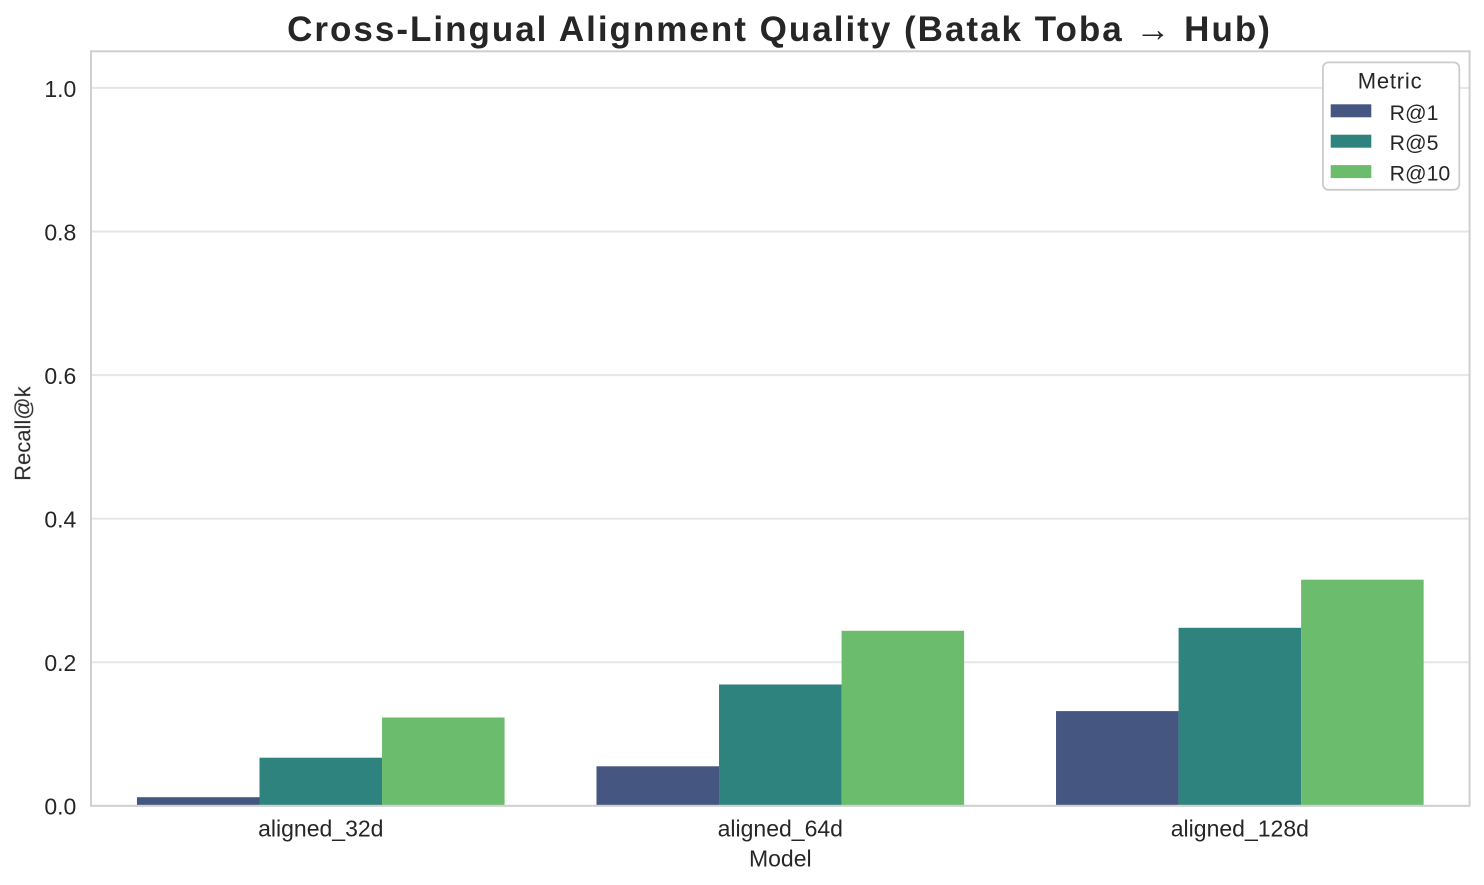 This screenshot has width=1484, height=885. What do you see at coordinates (1420, 174) in the screenshot?
I see `svg-text: R@10` at bounding box center [1420, 174].